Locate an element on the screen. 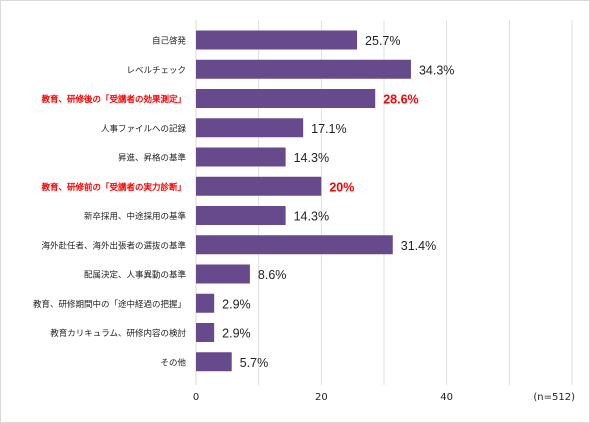  value-label: 17.1% is located at coordinates (328, 129).